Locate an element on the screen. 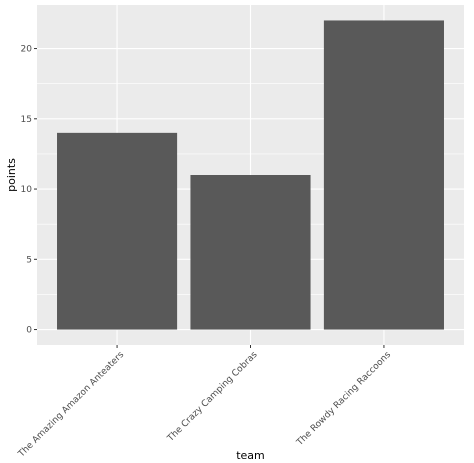 This screenshot has width=474, height=463. y-axis-title: points is located at coordinates (11, 175).